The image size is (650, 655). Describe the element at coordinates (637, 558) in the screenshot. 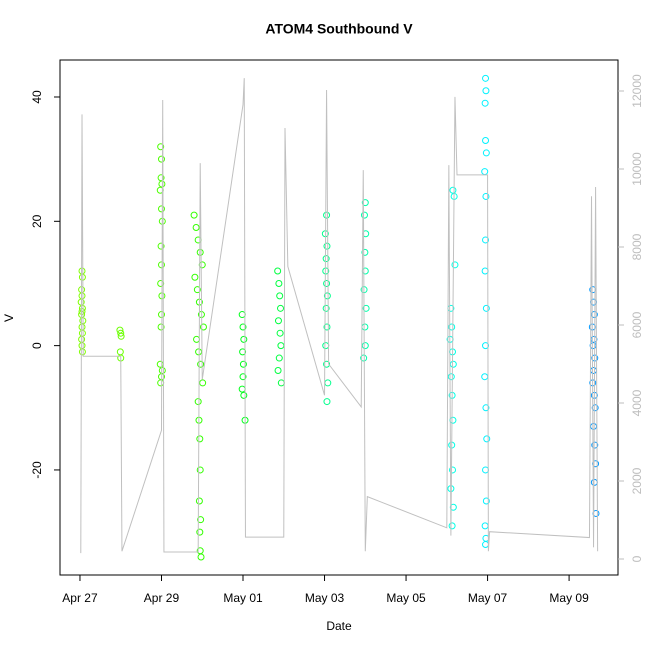

I see `y2-tick-label: 0` at that location.